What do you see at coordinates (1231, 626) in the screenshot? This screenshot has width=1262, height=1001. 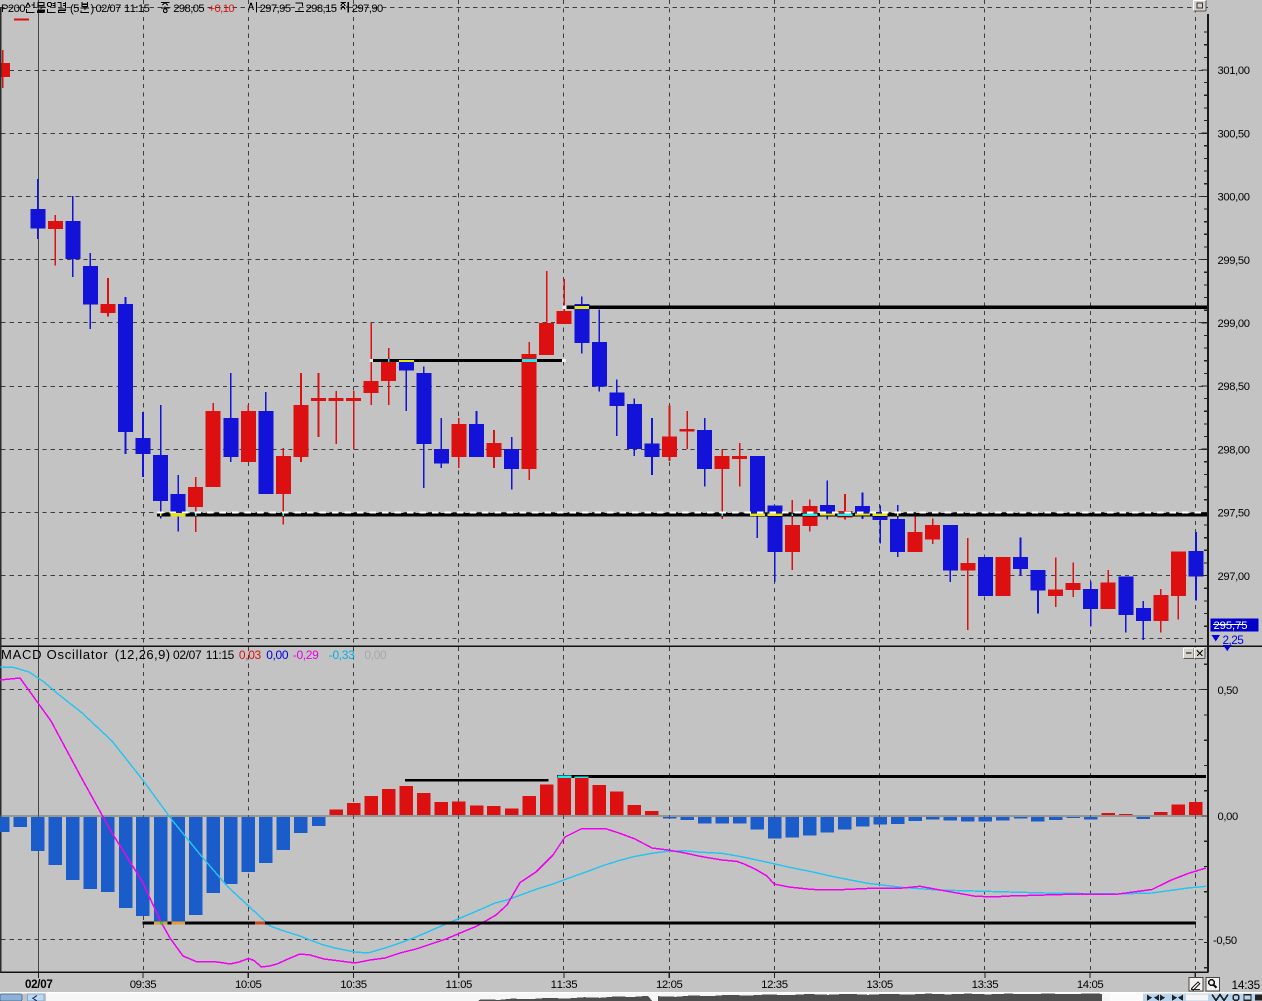 I see `svg-text: 295,75` at bounding box center [1231, 626].